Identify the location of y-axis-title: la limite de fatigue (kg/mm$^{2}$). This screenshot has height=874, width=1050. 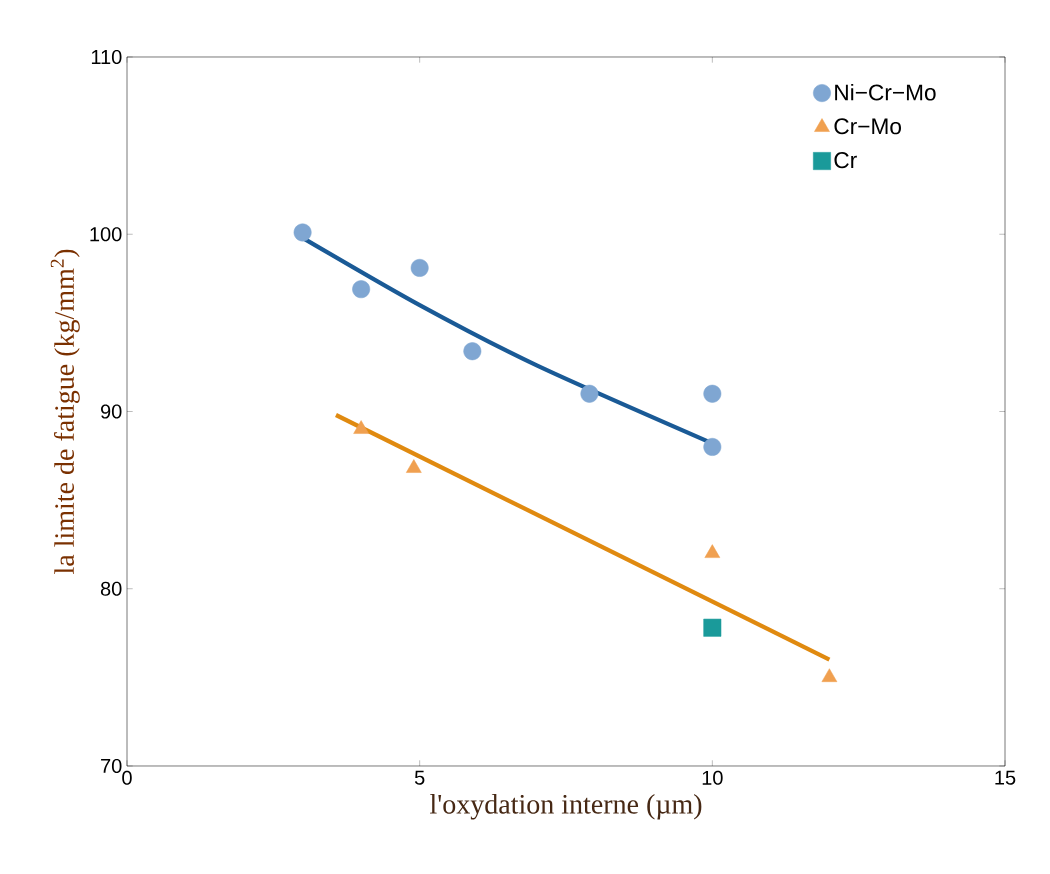
(65, 411).